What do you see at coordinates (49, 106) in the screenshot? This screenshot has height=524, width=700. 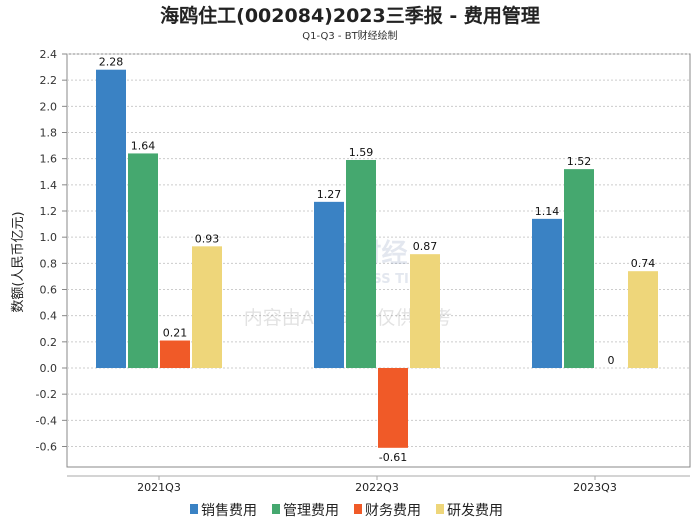 I see `y-tick-label: 2.0` at bounding box center [49, 106].